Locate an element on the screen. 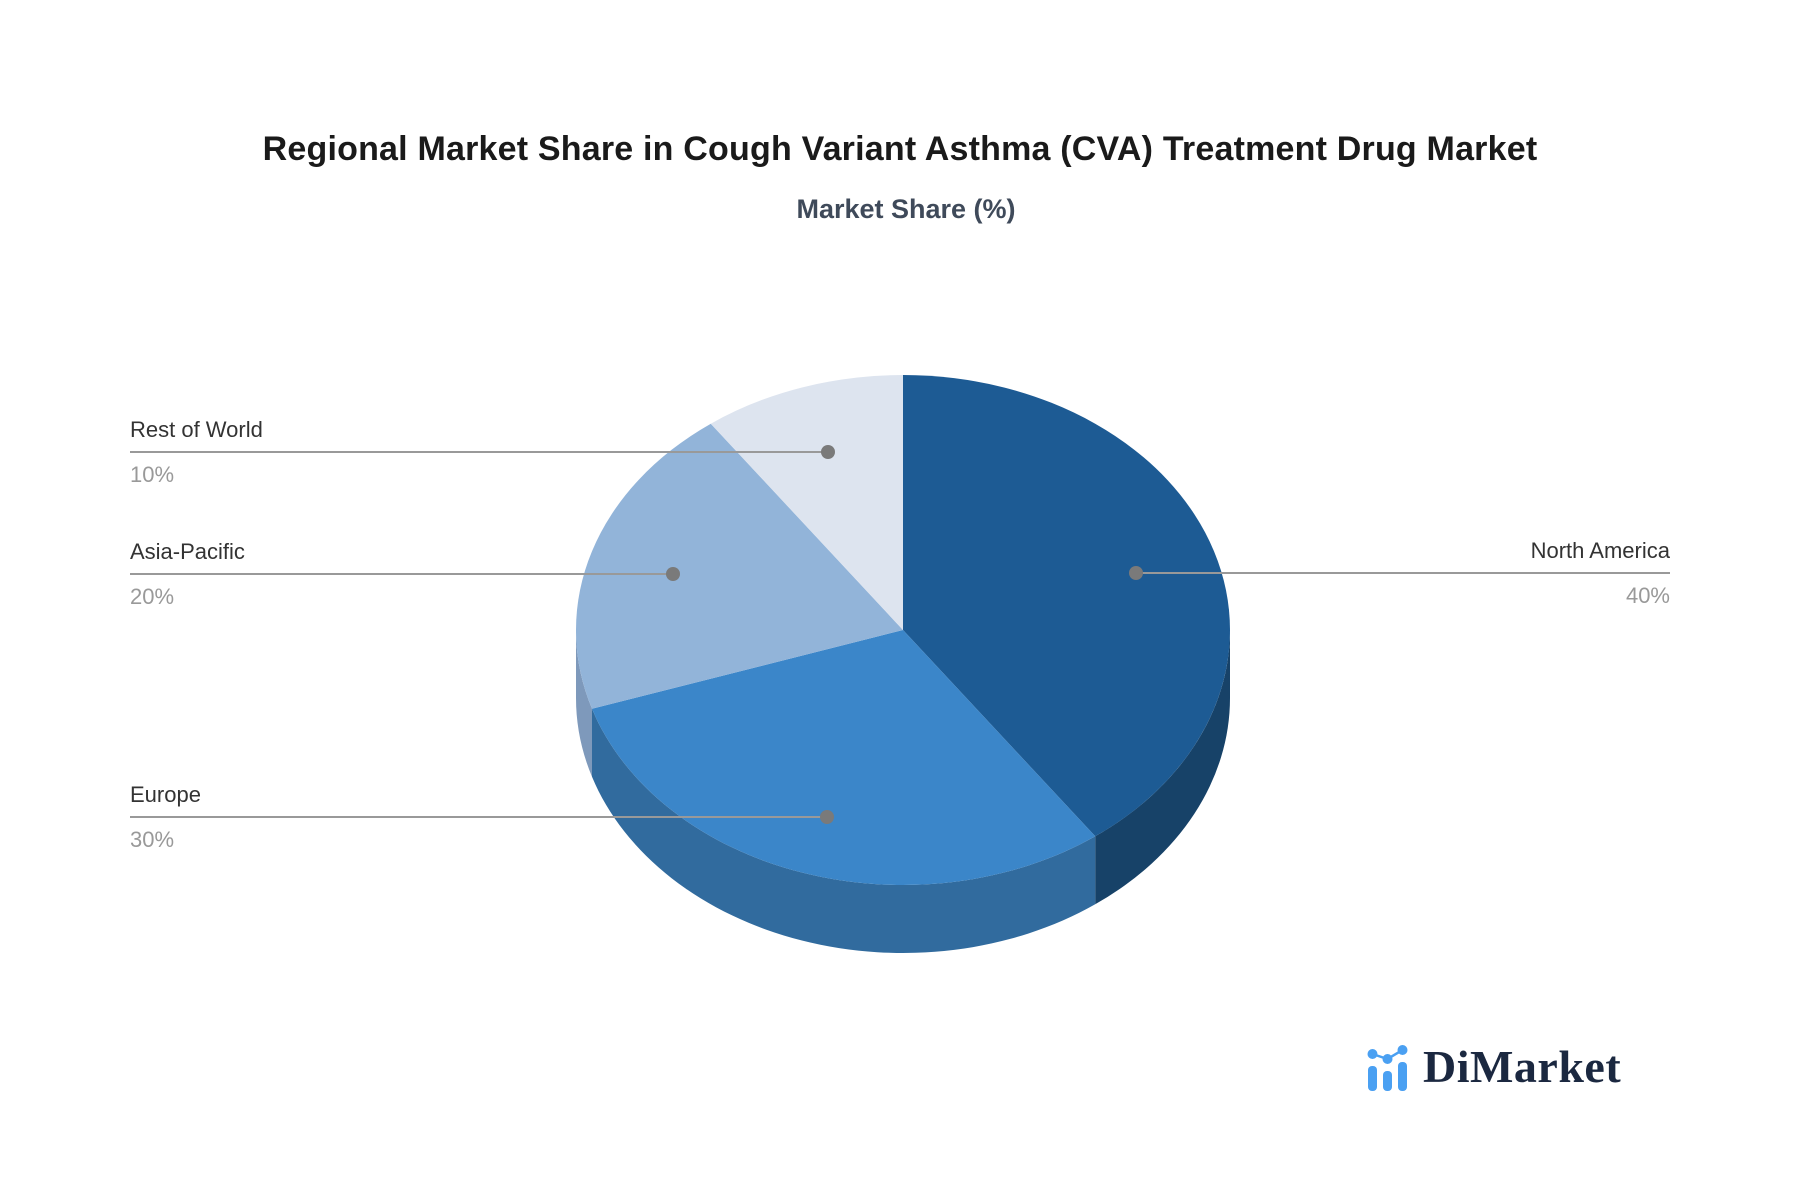  slice-label: North America is located at coordinates (1600, 550).